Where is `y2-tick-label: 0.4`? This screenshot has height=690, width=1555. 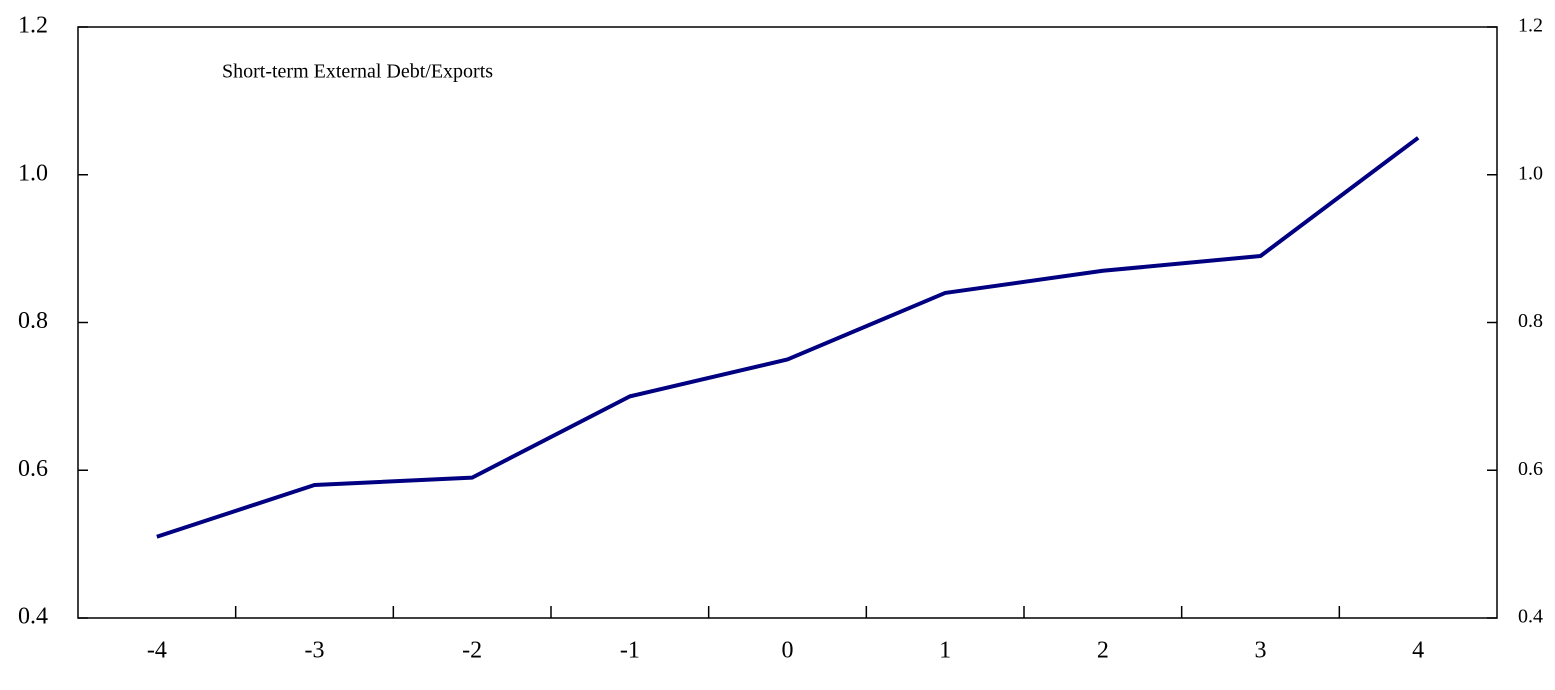
y2-tick-label: 0.4 is located at coordinates (1530, 617).